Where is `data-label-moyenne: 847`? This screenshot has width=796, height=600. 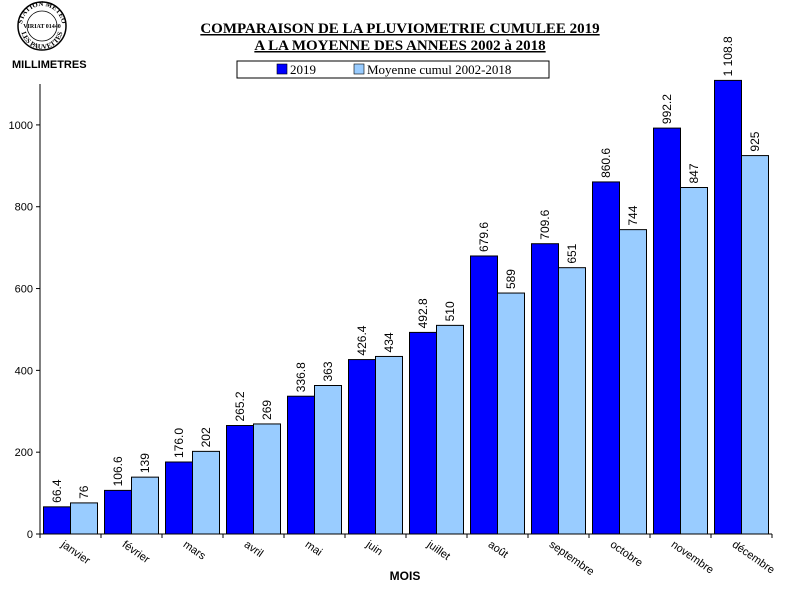
data-label-moyenne: 847 is located at coordinates (694, 173).